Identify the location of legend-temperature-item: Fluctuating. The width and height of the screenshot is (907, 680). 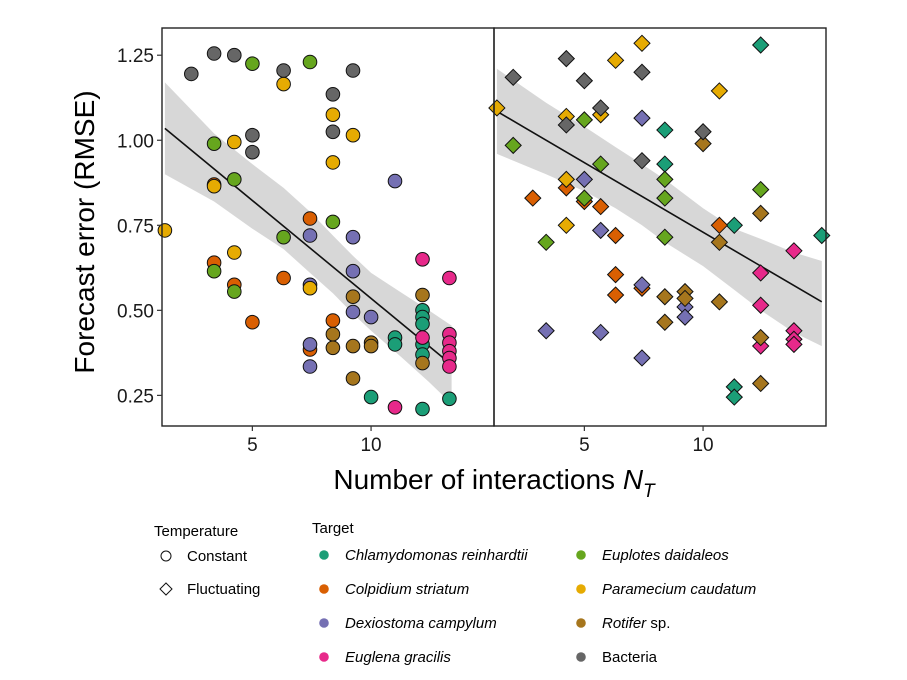
(209, 589).